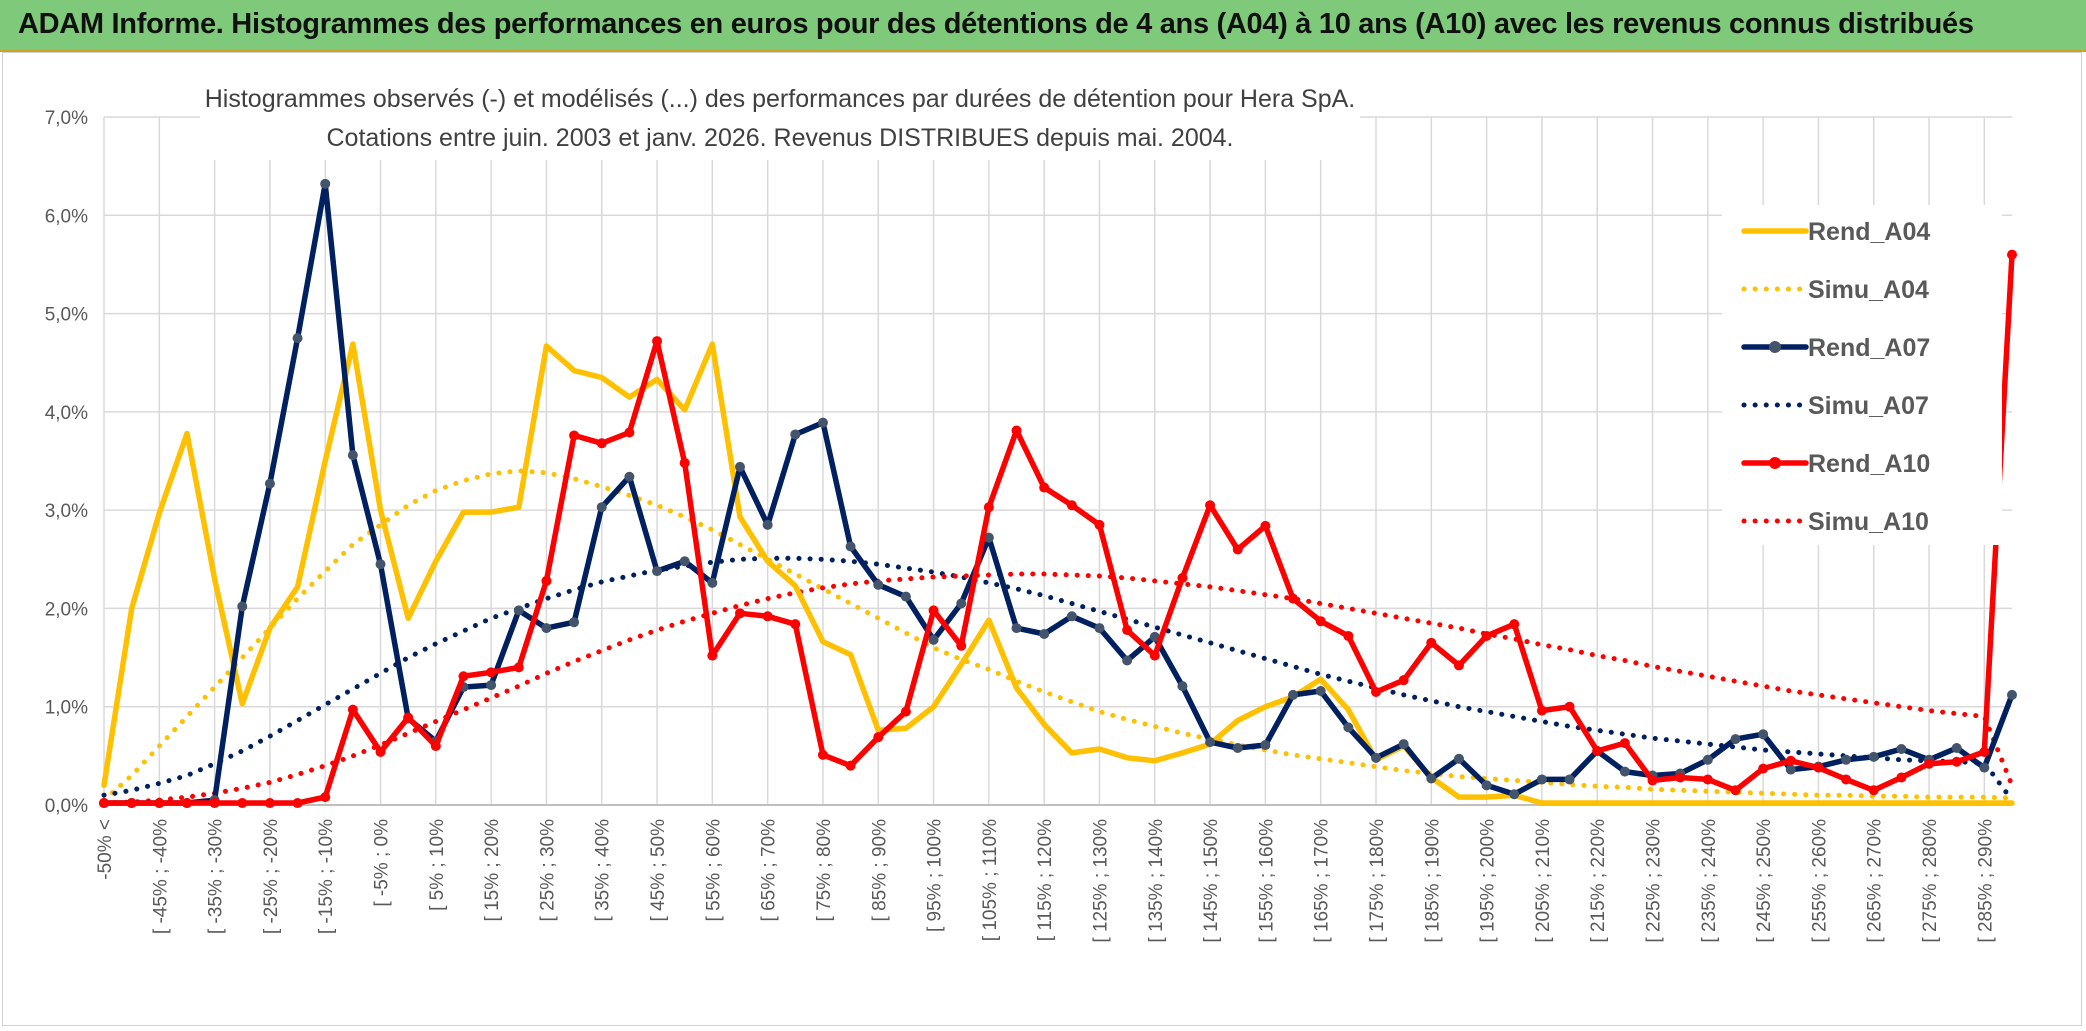 The image size is (2086, 1031). Describe the element at coordinates (326, 876) in the screenshot. I see `x-tick-label: [ -15% ; -10%` at that location.